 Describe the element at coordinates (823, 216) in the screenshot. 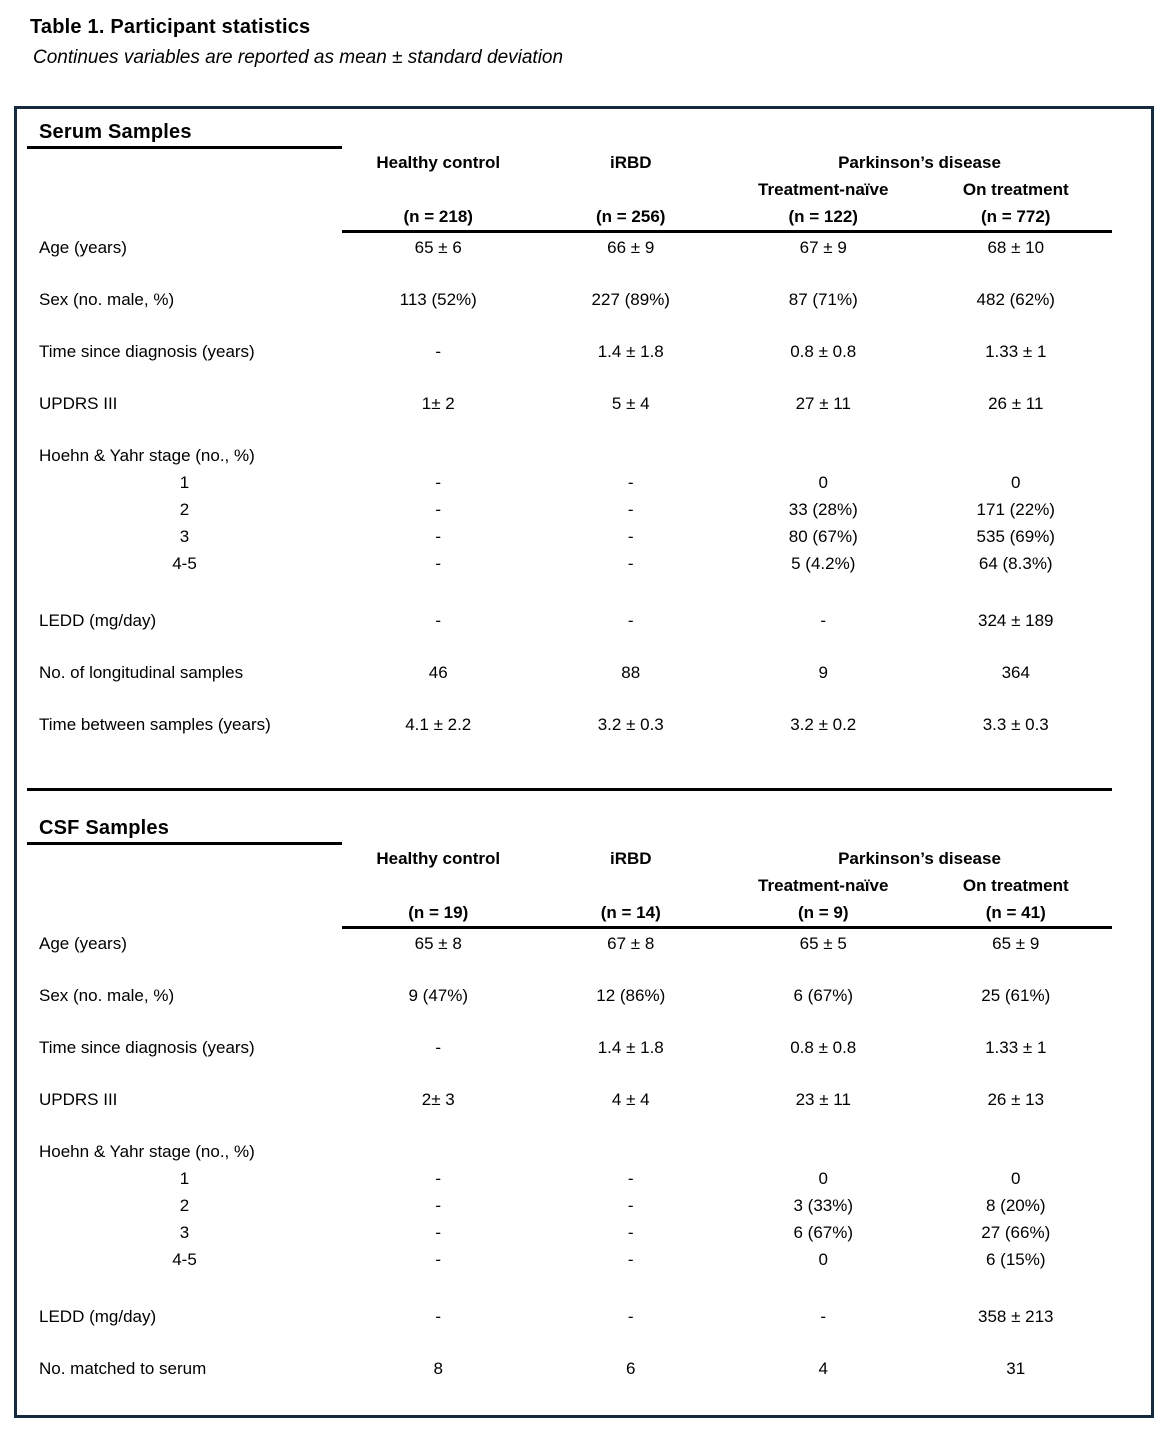

I see `n-count-label: (n = 122)` at that location.